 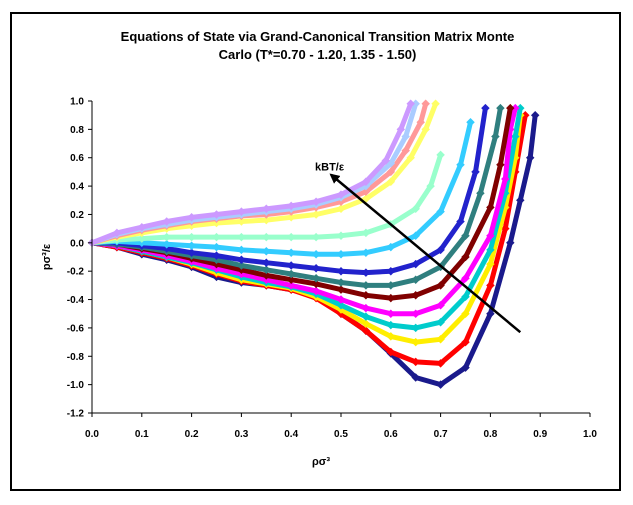 What do you see at coordinates (76, 357) in the screenshot?
I see `y-tick-label: -0.8` at bounding box center [76, 357].